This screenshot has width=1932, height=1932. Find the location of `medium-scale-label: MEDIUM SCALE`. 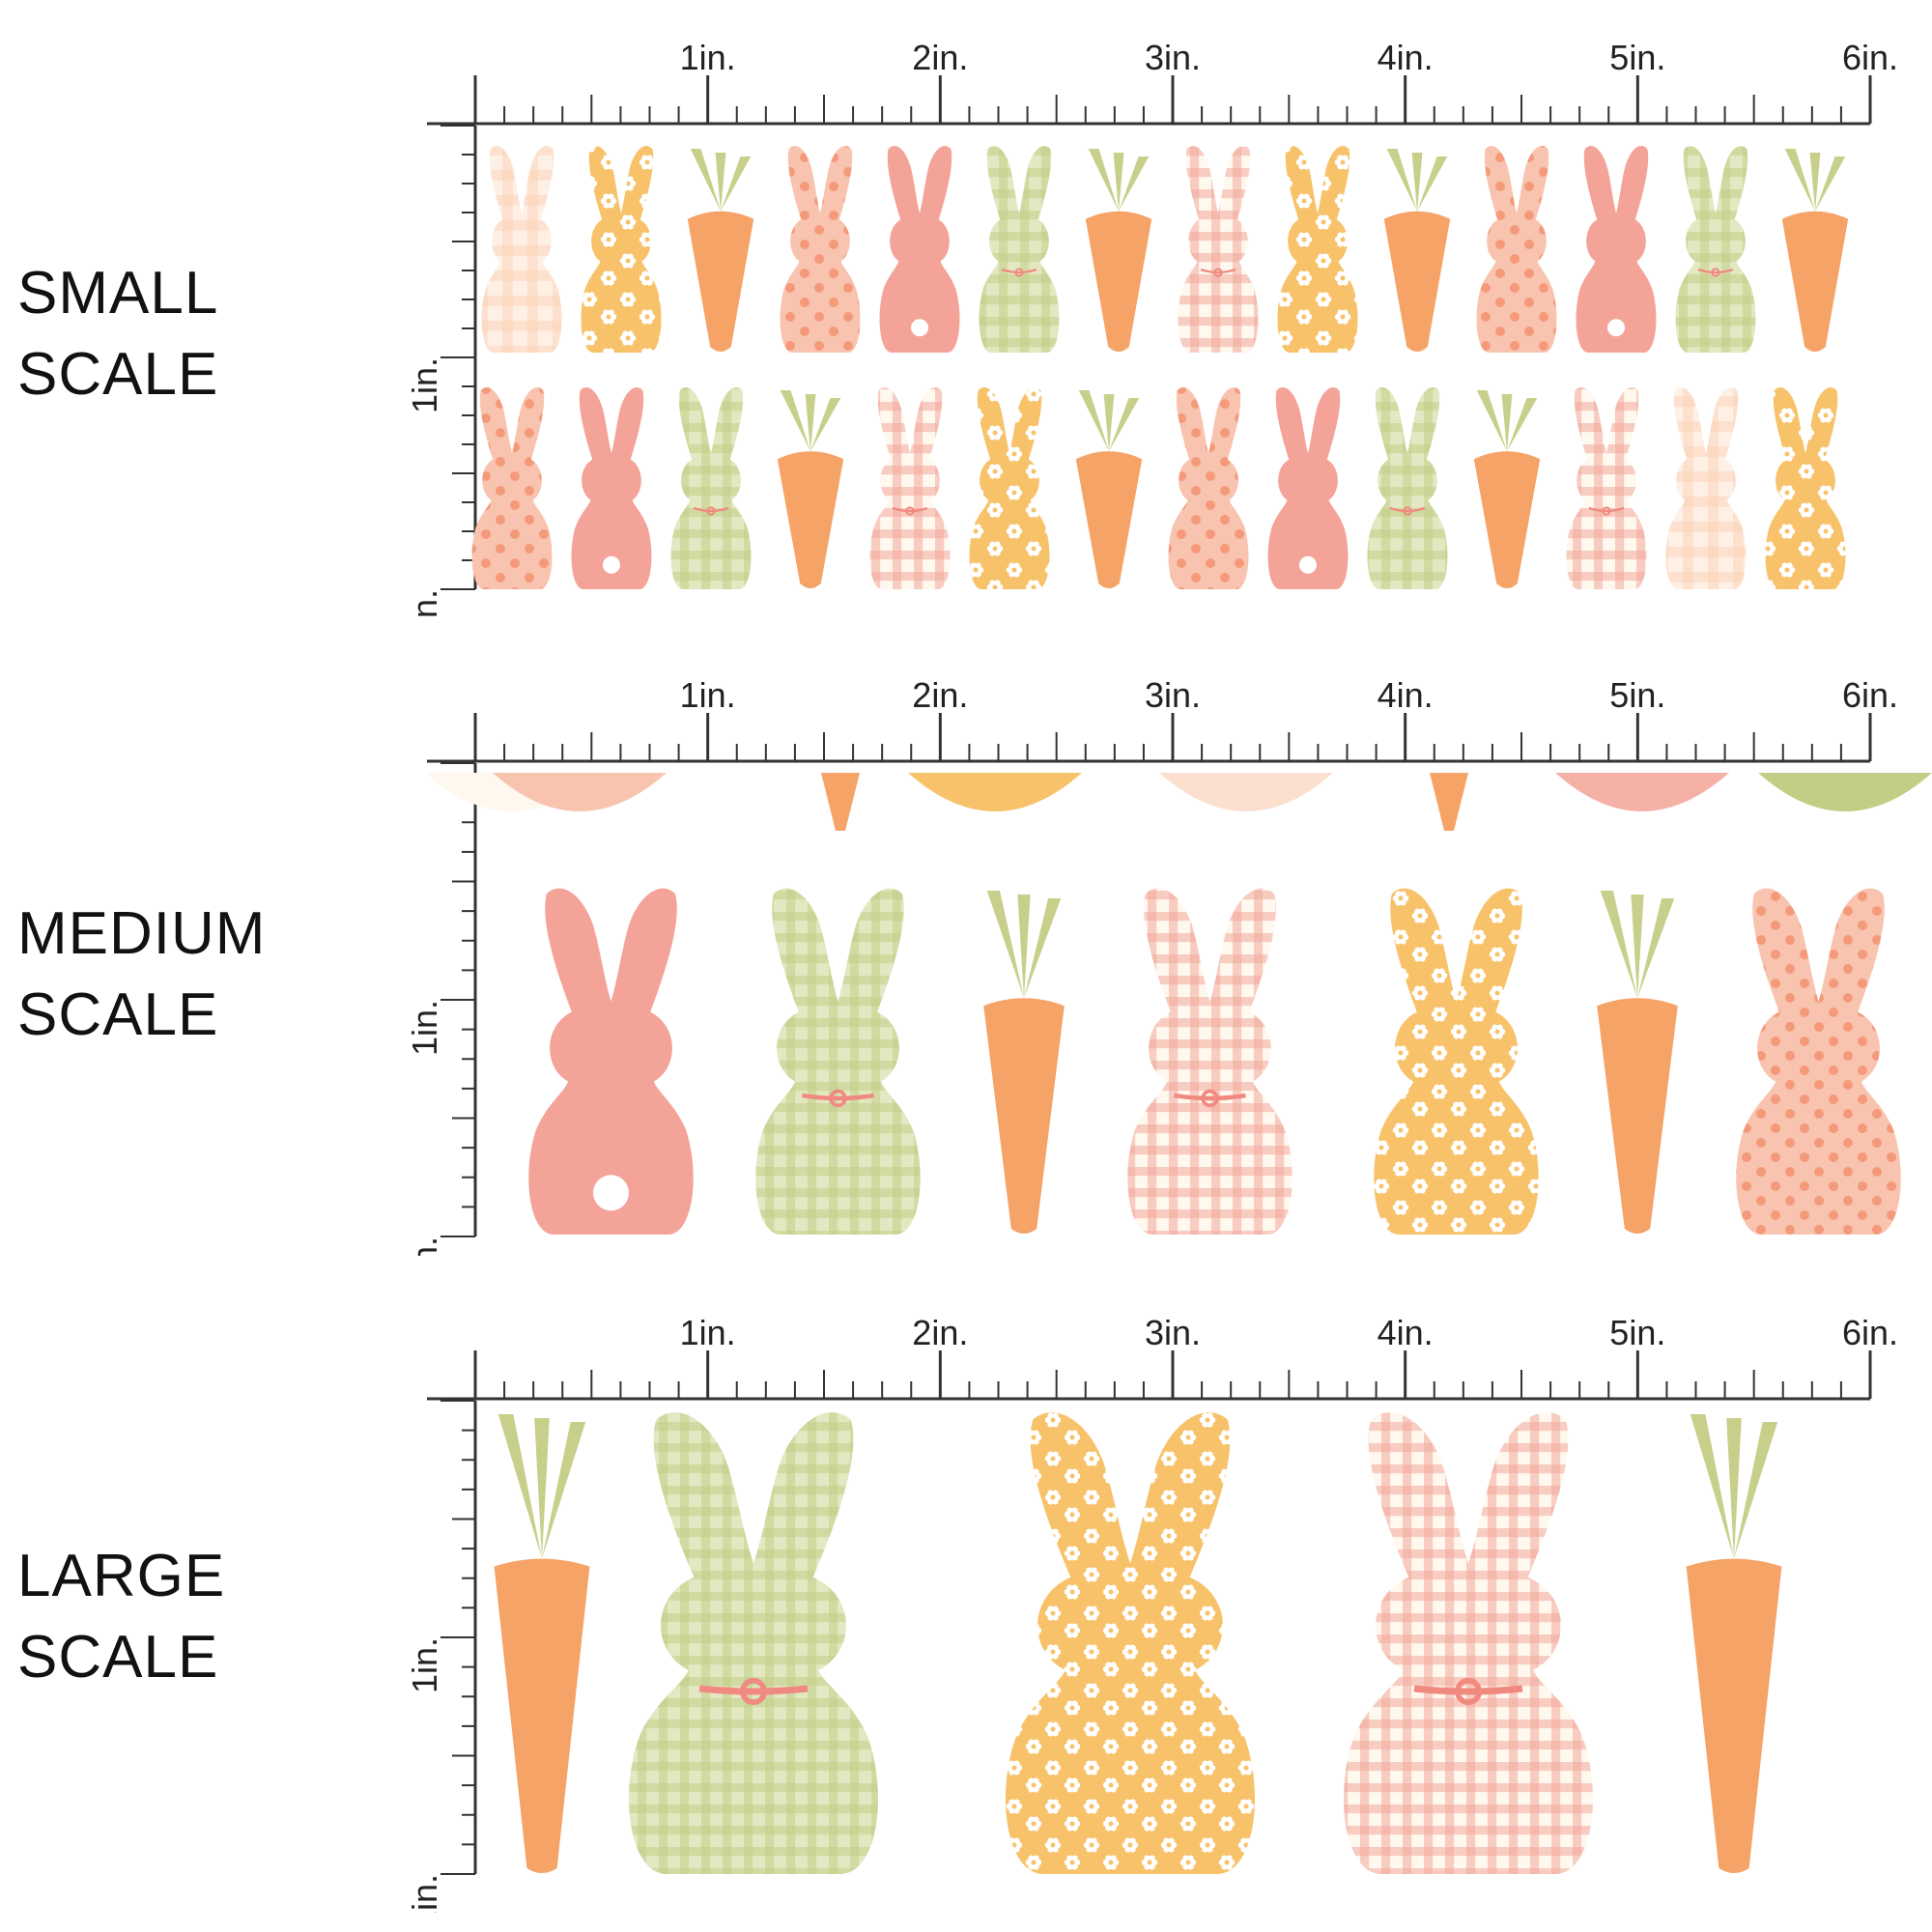

medium-scale-label: MEDIUM SCALE is located at coordinates (141, 975).